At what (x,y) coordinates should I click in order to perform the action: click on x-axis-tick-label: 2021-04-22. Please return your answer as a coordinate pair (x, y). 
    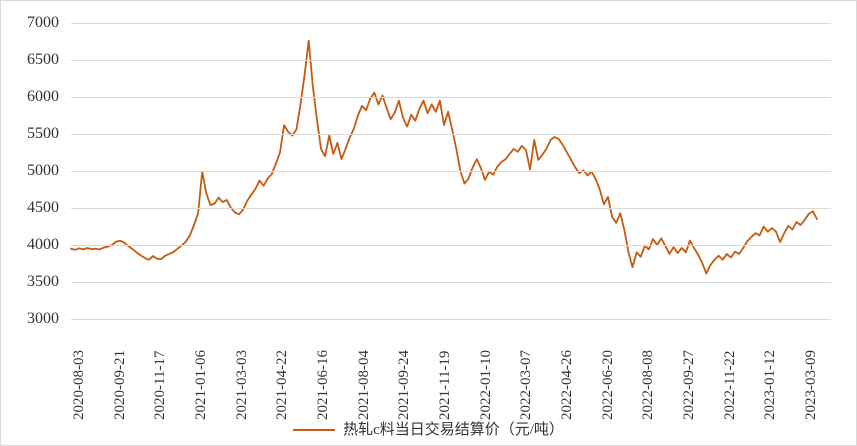
    Looking at the image, I should click on (282, 385).